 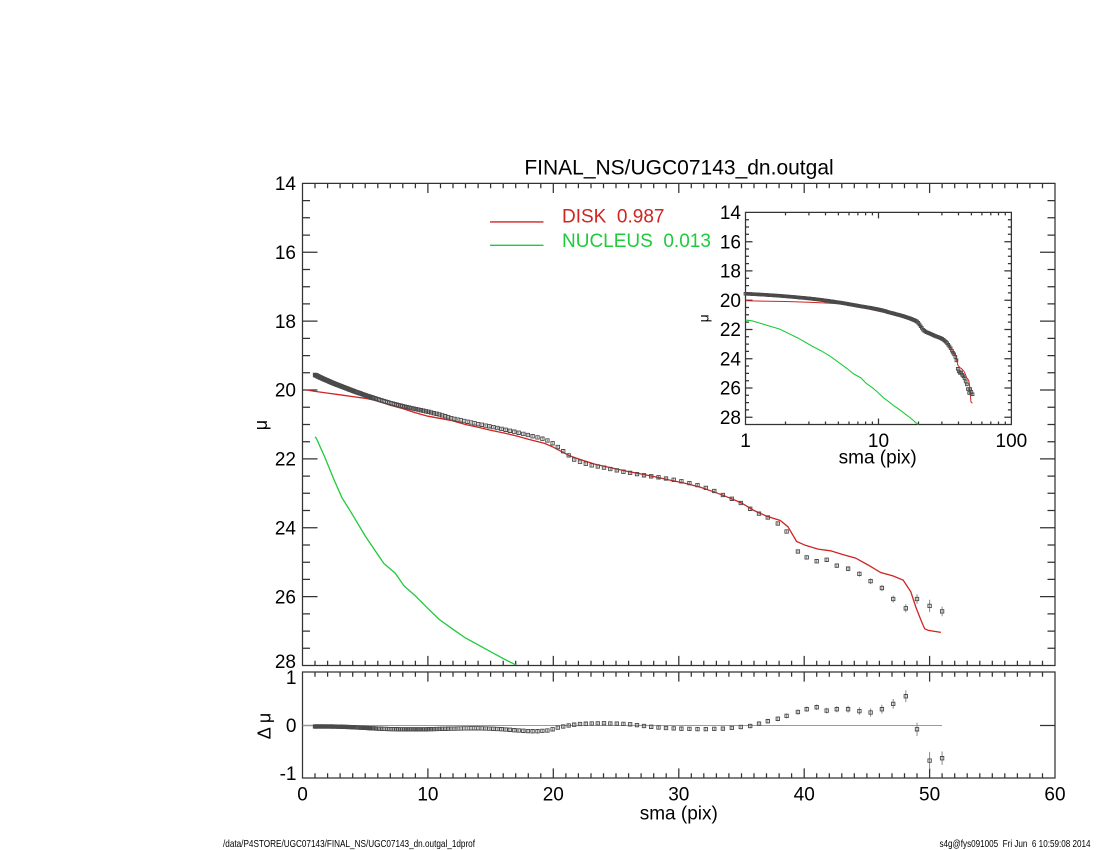 I want to click on svg-text: DISK 0.987, so click(x=613, y=217).